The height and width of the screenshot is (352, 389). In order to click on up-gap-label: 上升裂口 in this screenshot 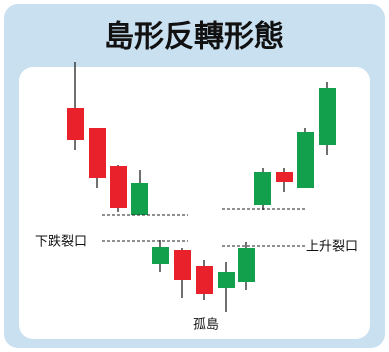, I will do `click(332, 247)`.